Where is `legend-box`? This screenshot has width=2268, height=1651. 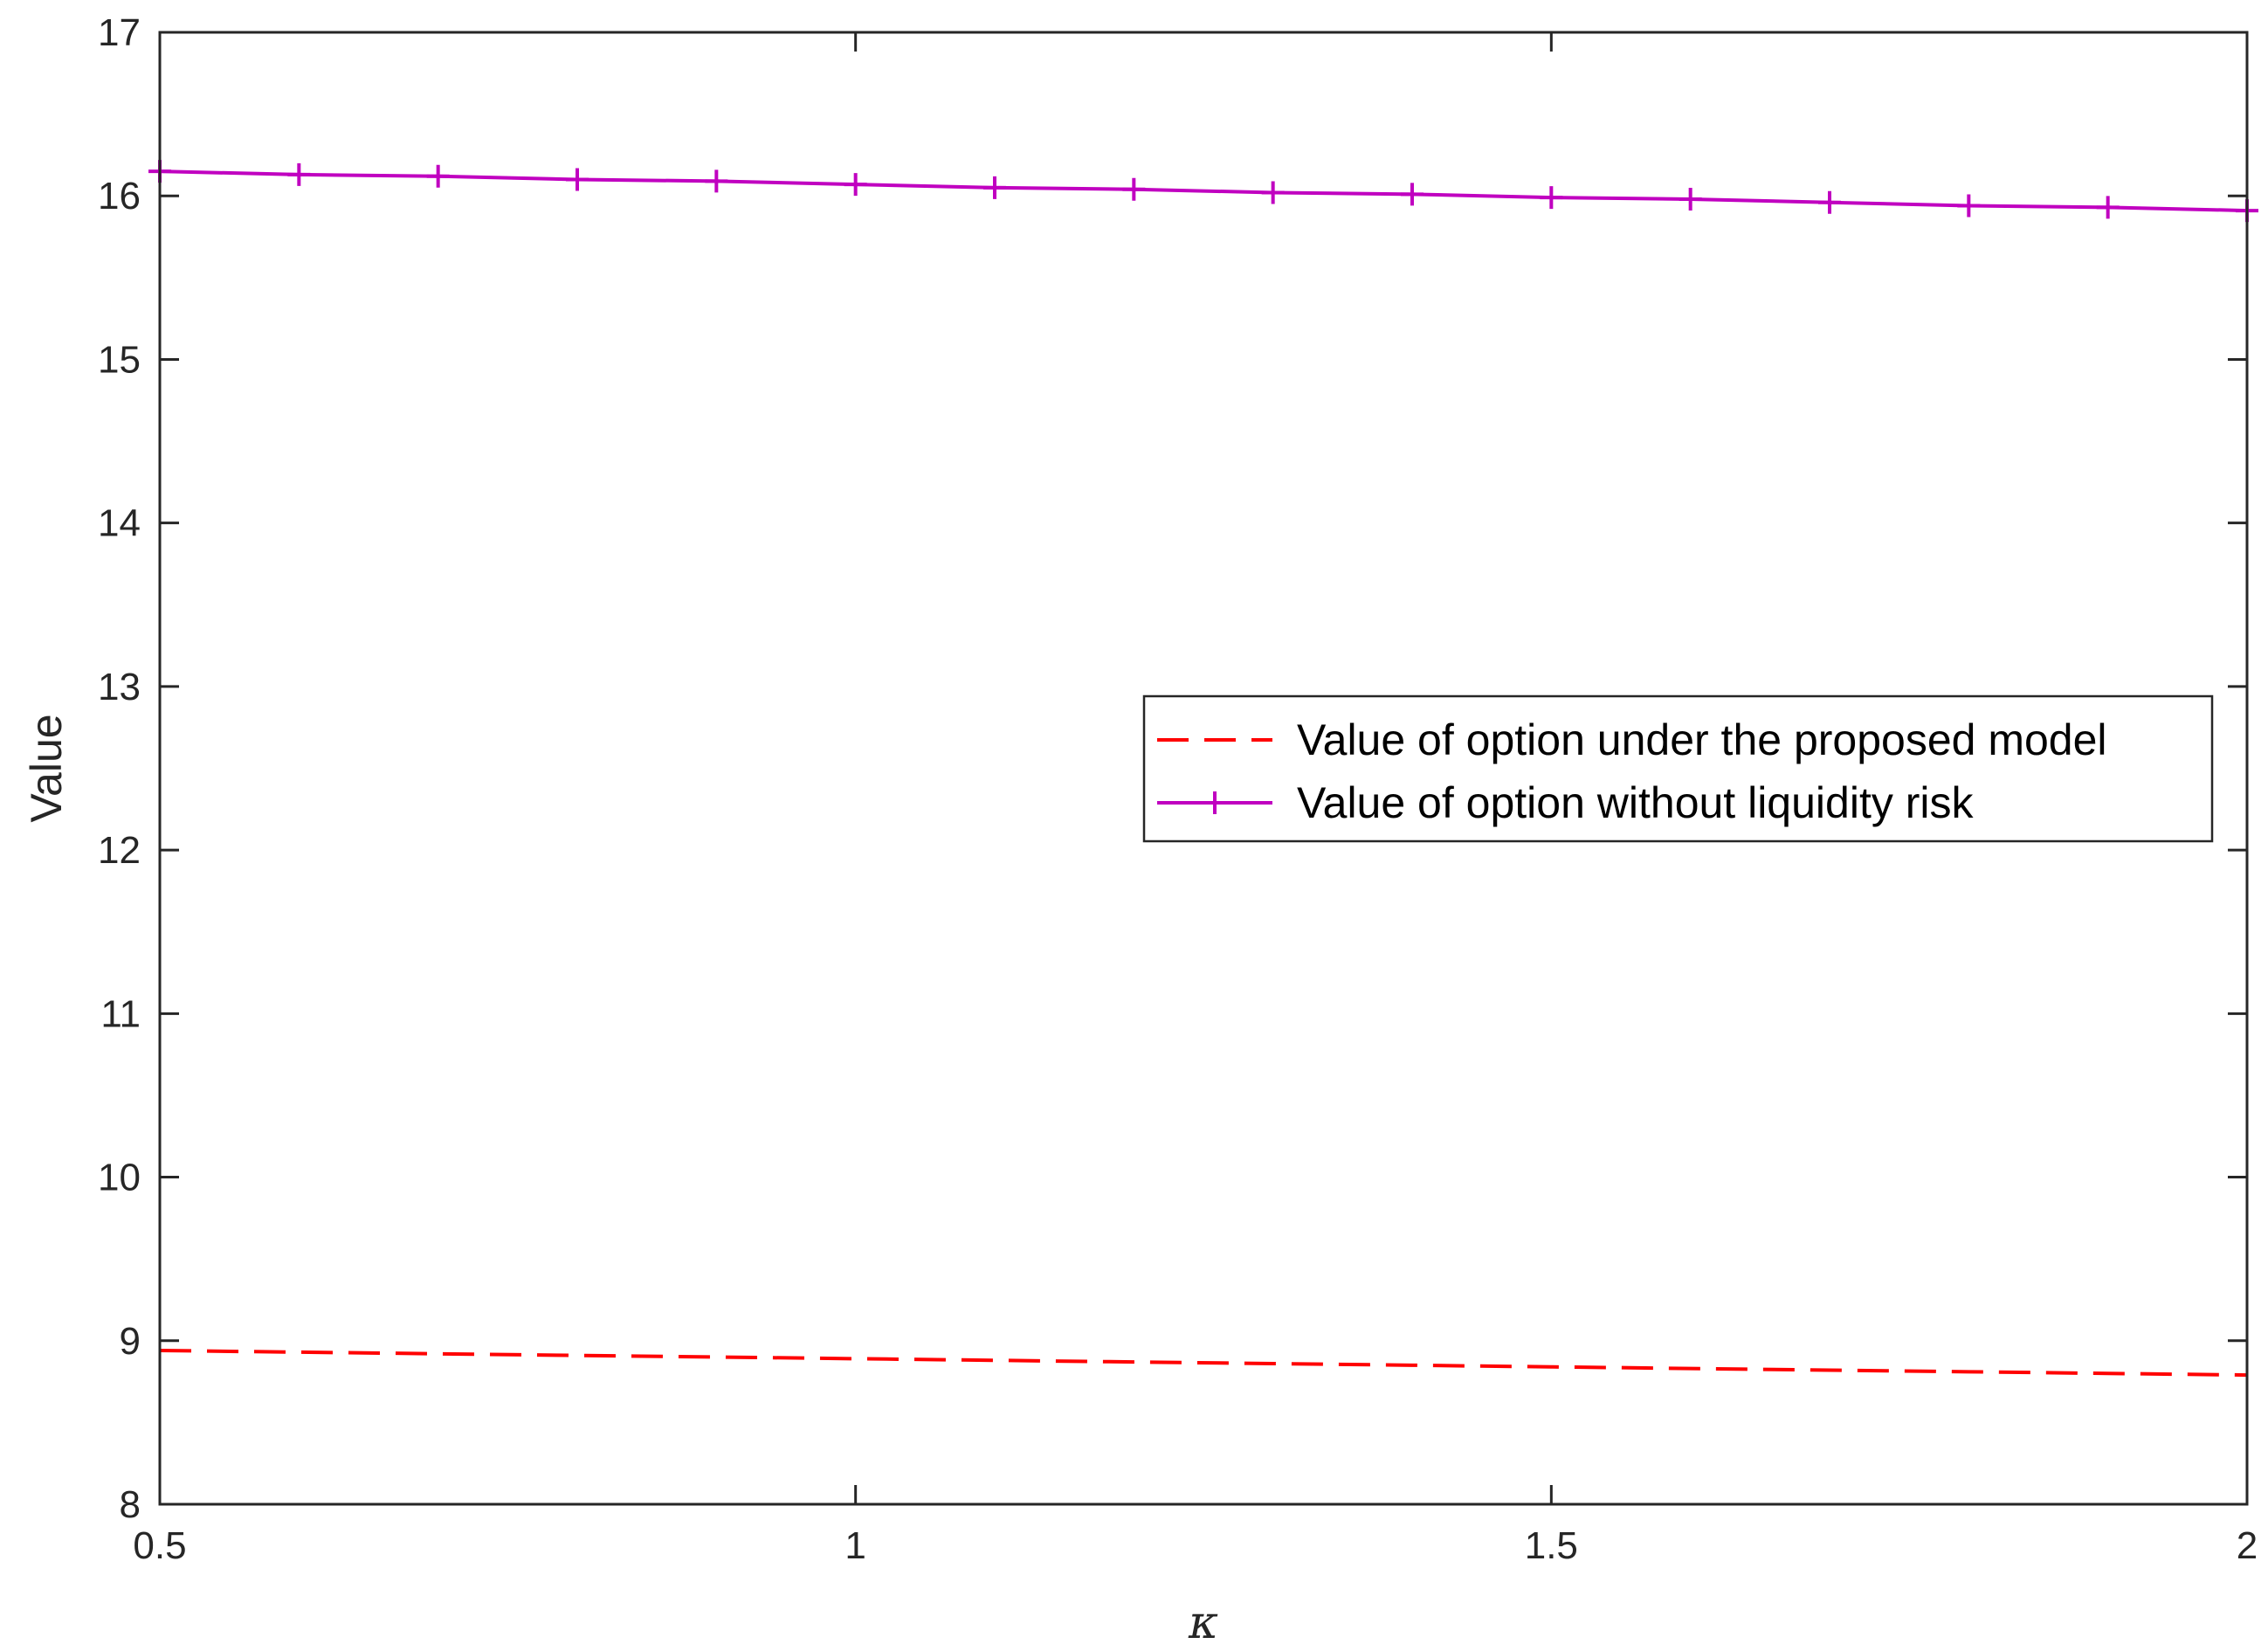 legend-box is located at coordinates (1678, 768).